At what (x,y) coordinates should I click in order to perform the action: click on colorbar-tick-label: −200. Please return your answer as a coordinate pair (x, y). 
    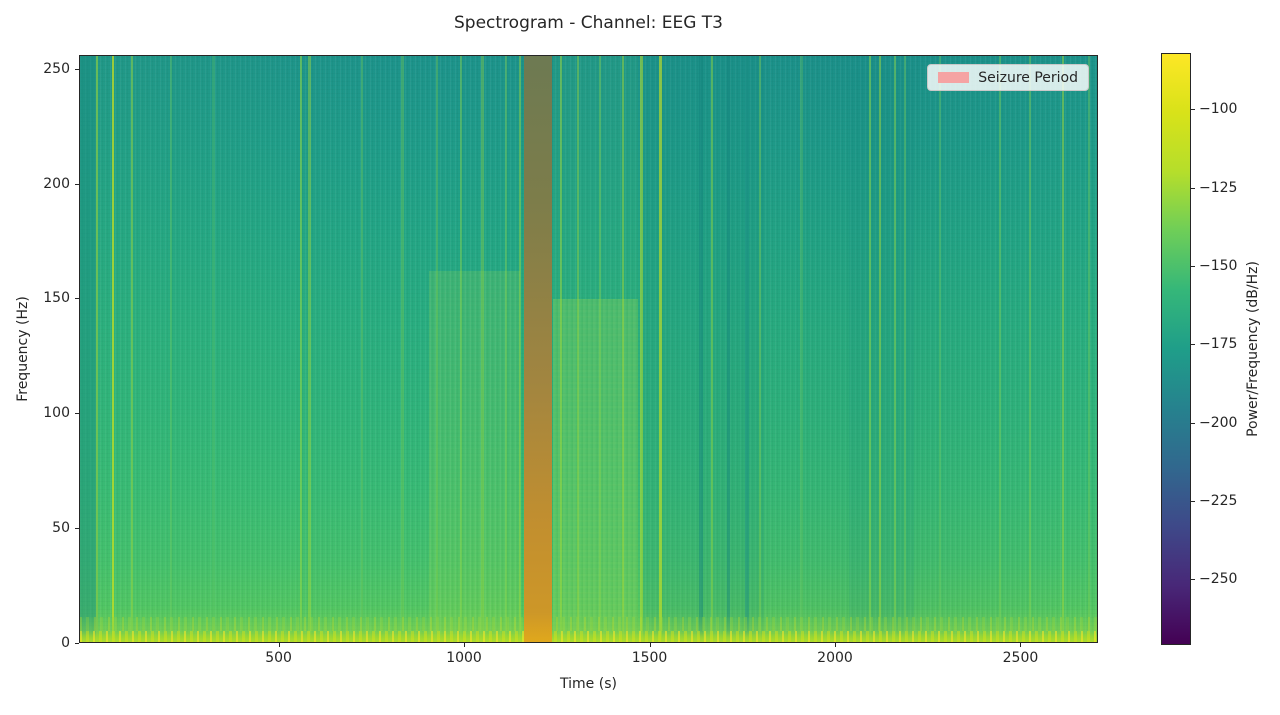
    Looking at the image, I should click on (1218, 422).